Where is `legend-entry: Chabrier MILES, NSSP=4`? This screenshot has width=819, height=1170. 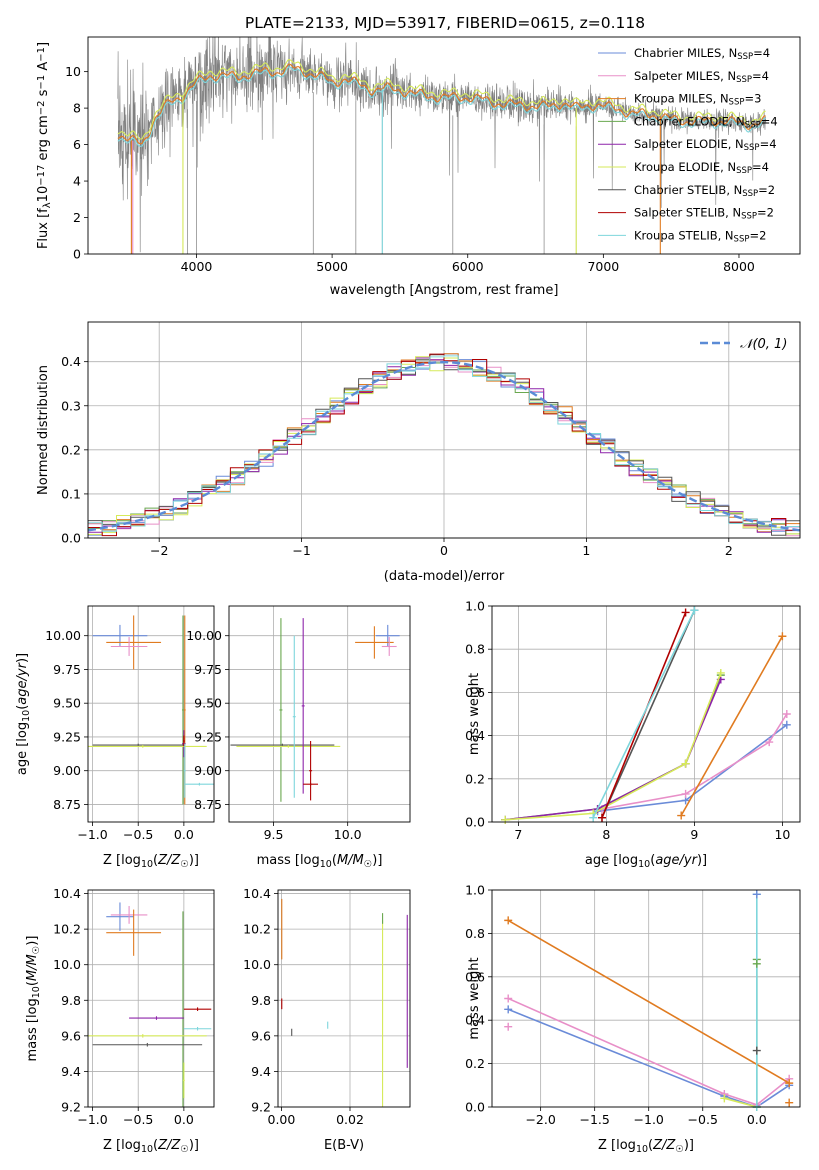
legend-entry: Chabrier MILES, NSSP=4 is located at coordinates (702, 54).